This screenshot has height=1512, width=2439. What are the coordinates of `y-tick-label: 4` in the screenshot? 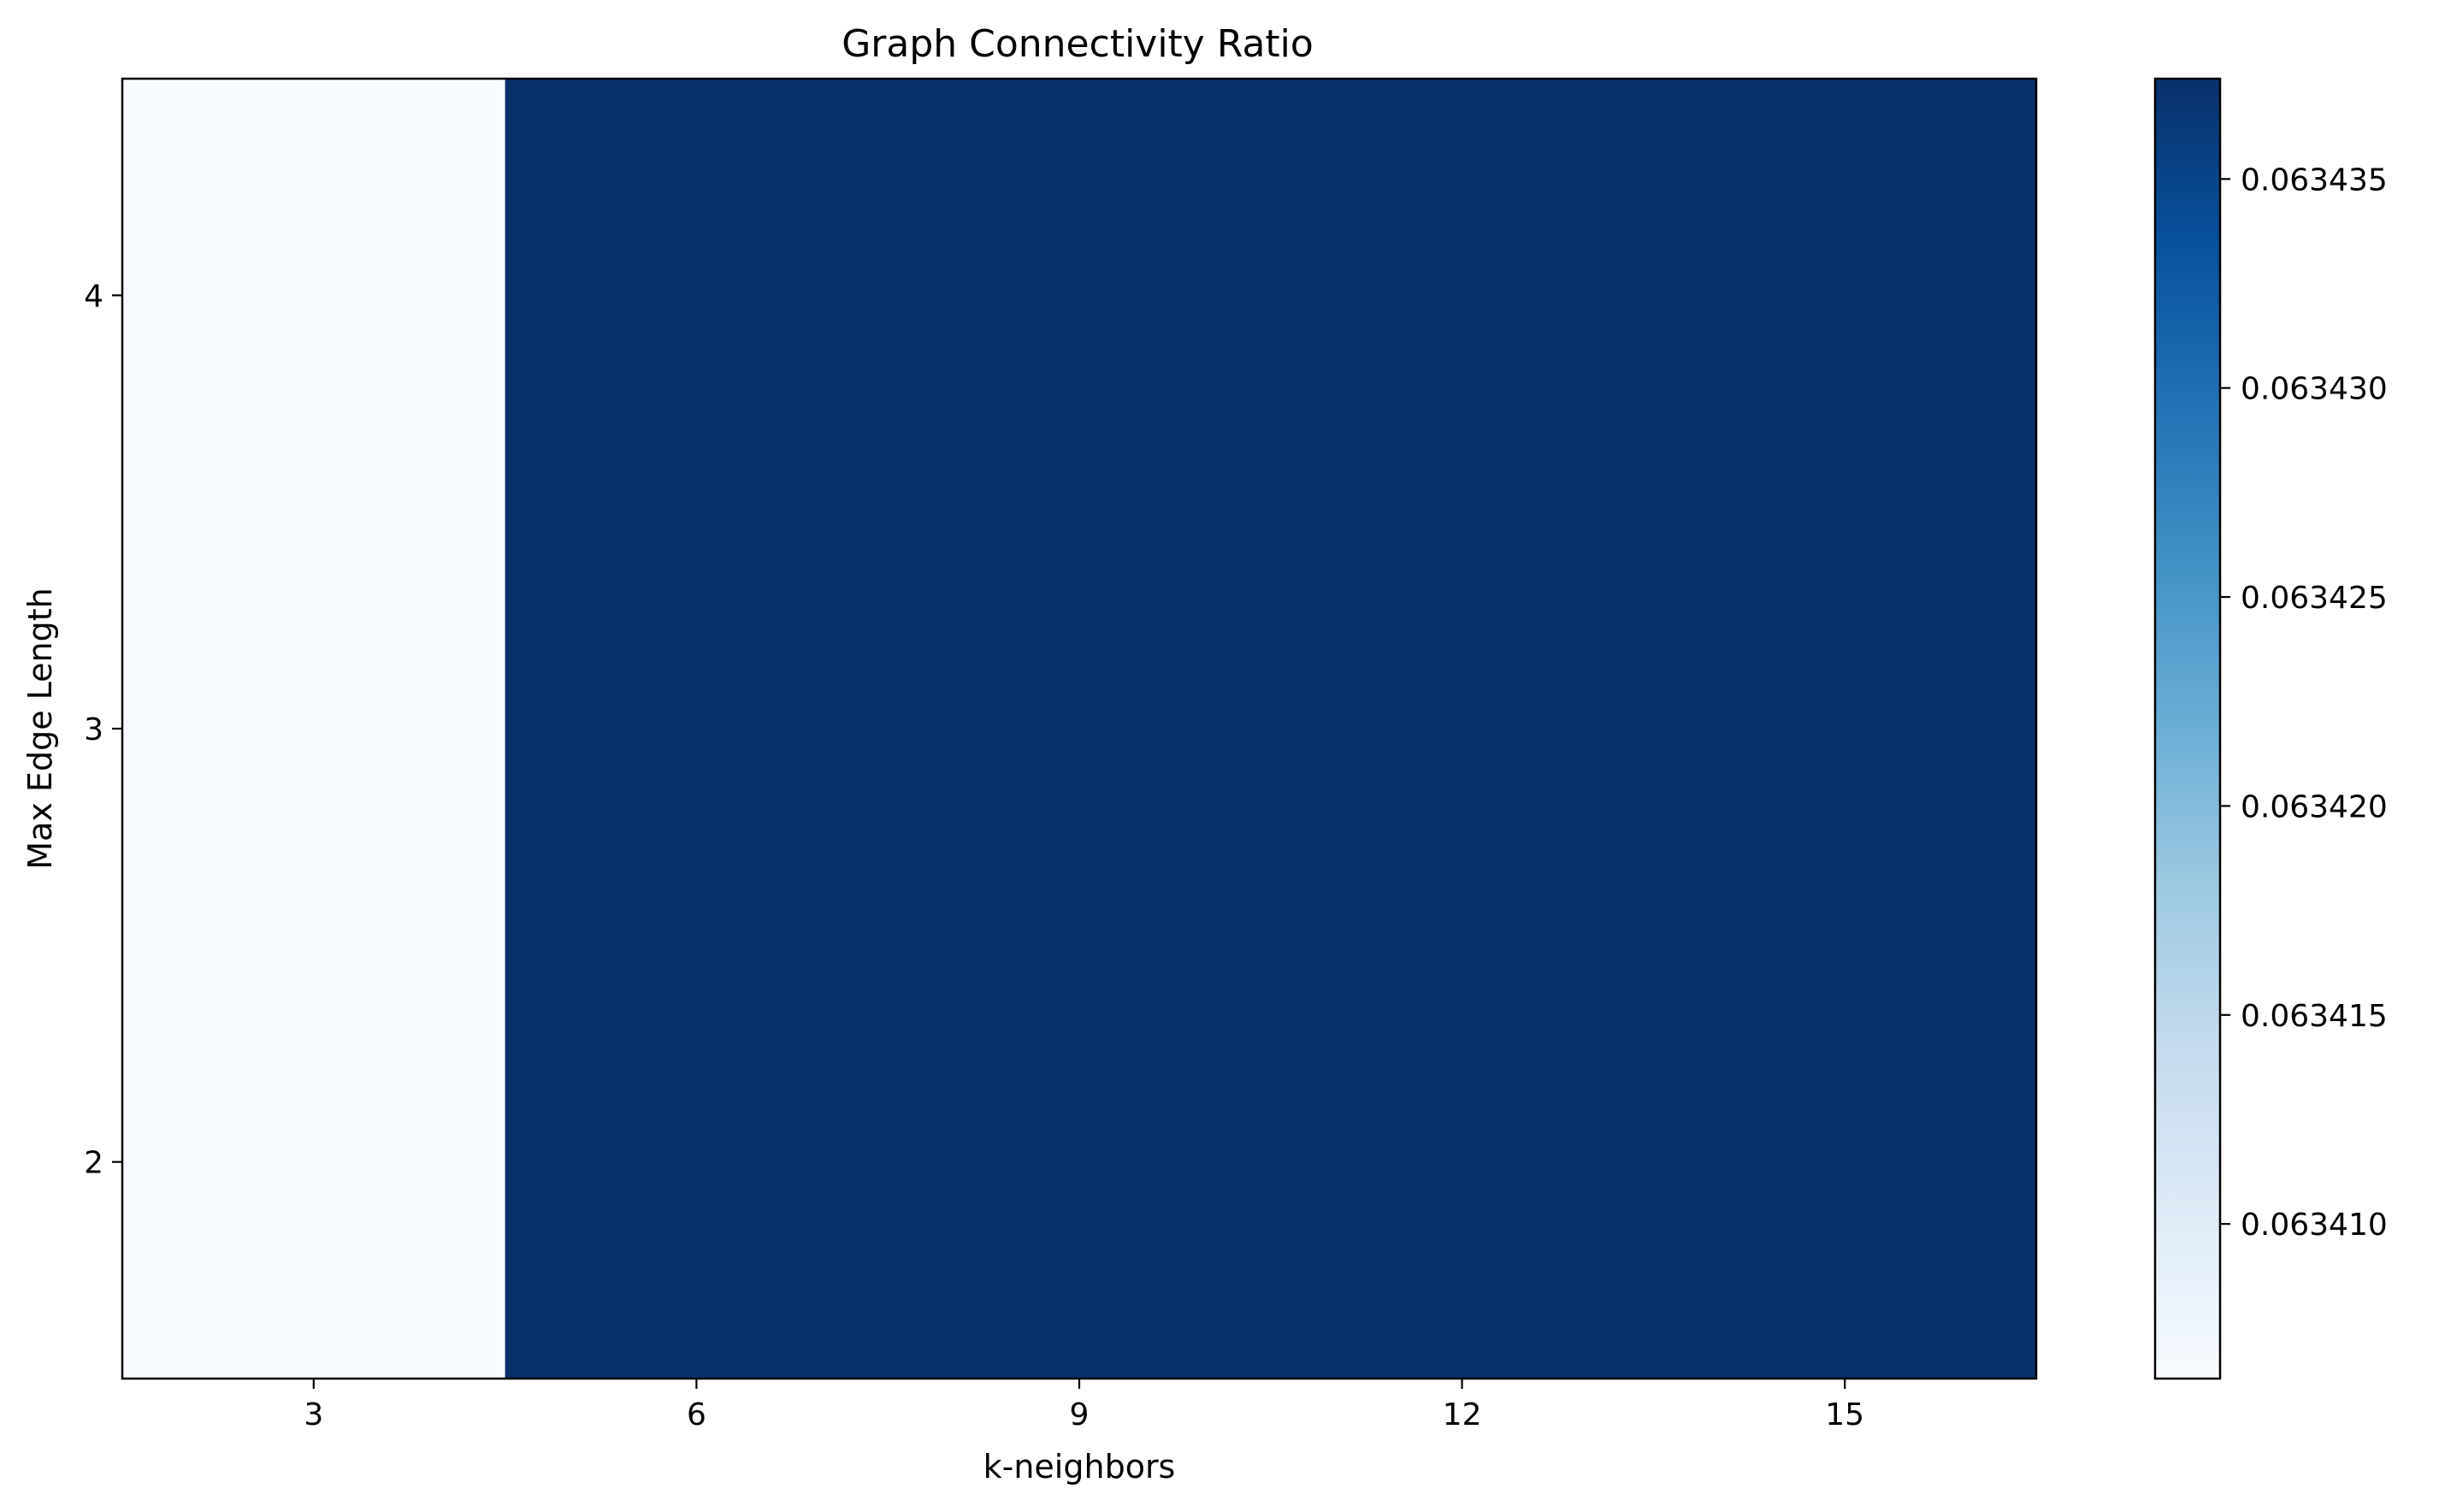 It's located at (93, 296).